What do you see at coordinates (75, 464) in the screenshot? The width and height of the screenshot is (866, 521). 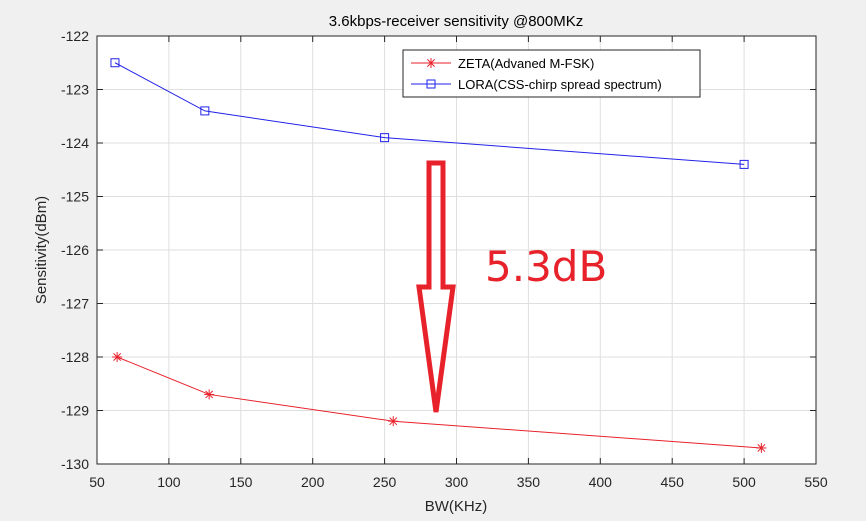 I see `y-tick-label: -130` at bounding box center [75, 464].